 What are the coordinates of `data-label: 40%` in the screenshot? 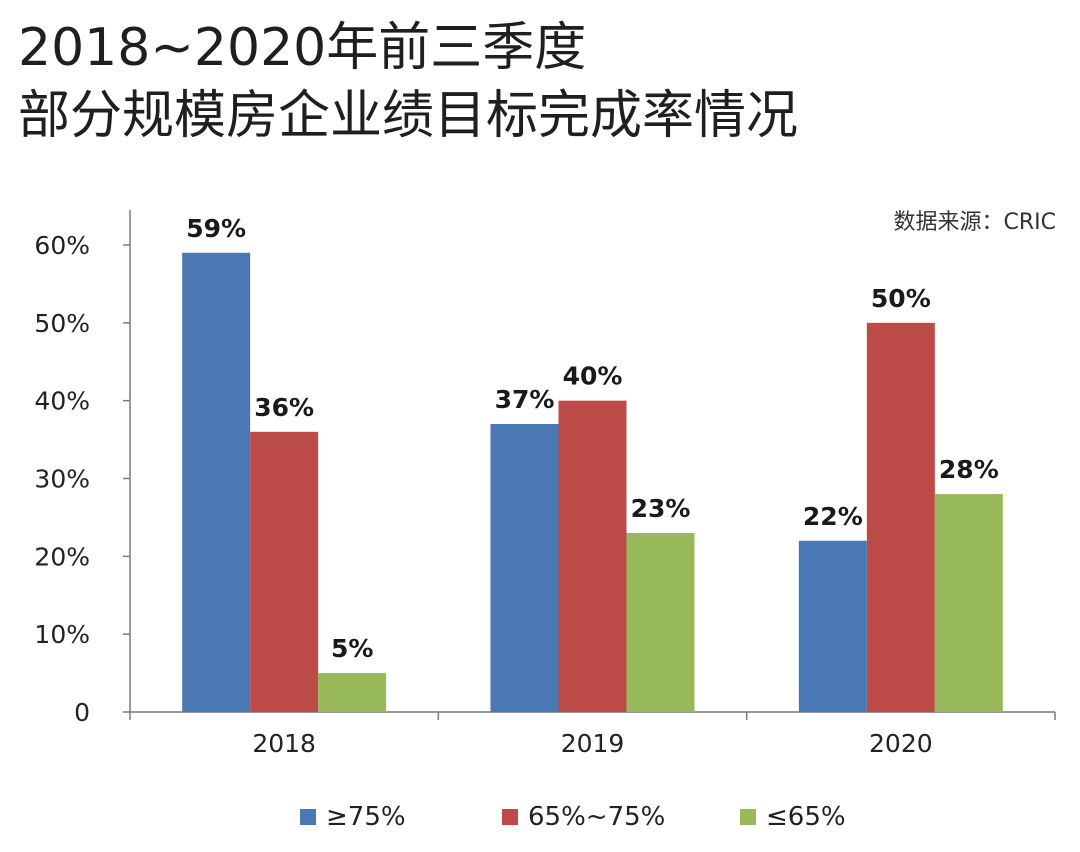 It's located at (593, 376).